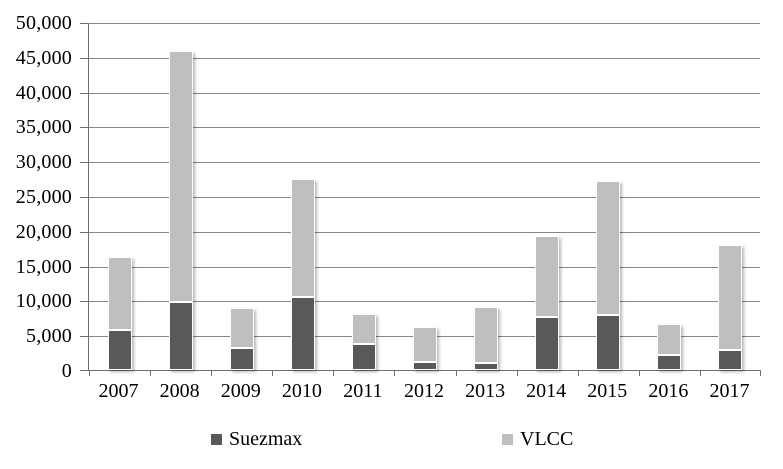 The image size is (783, 469). I want to click on y-axis-tick-label: 40,000, so click(43, 92).